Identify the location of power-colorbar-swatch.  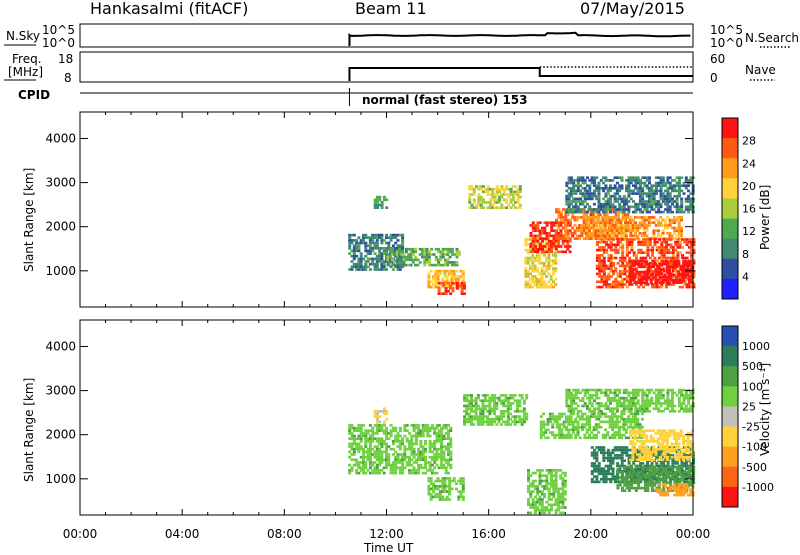
(730, 168).